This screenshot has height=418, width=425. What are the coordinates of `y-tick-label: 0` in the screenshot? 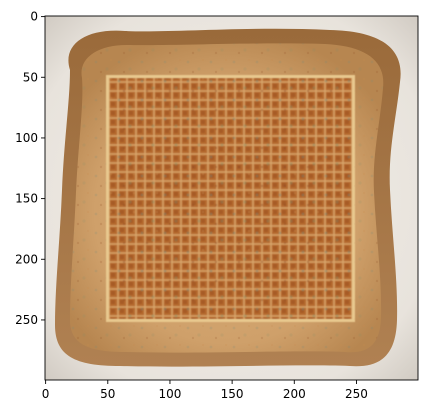 It's located at (34, 17).